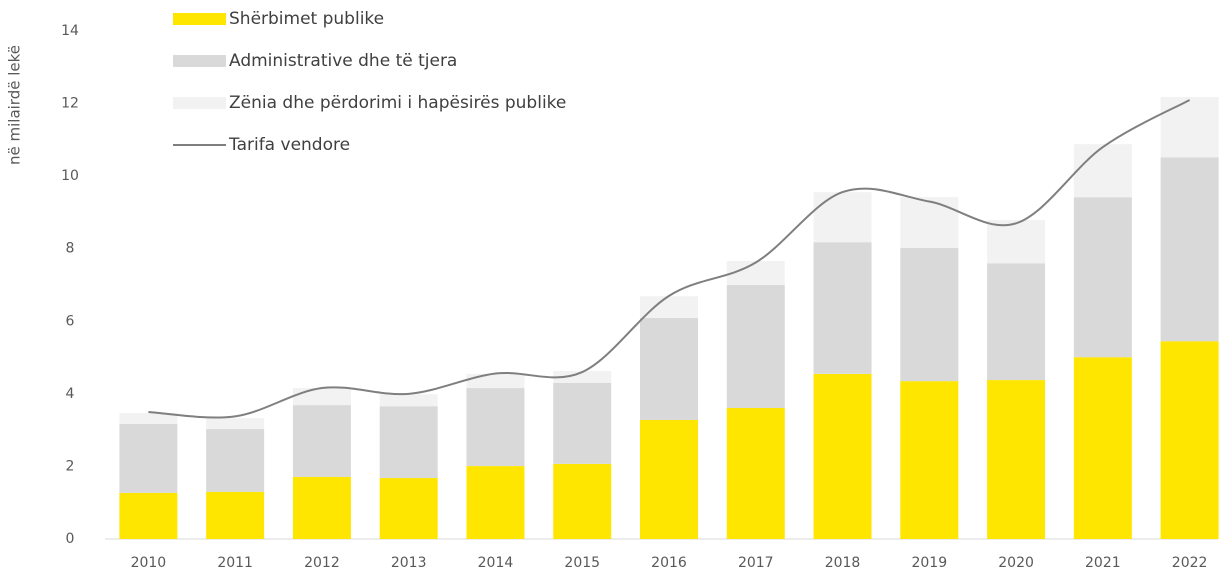  What do you see at coordinates (149, 563) in the screenshot?
I see `x-tick-label: 2010` at bounding box center [149, 563].